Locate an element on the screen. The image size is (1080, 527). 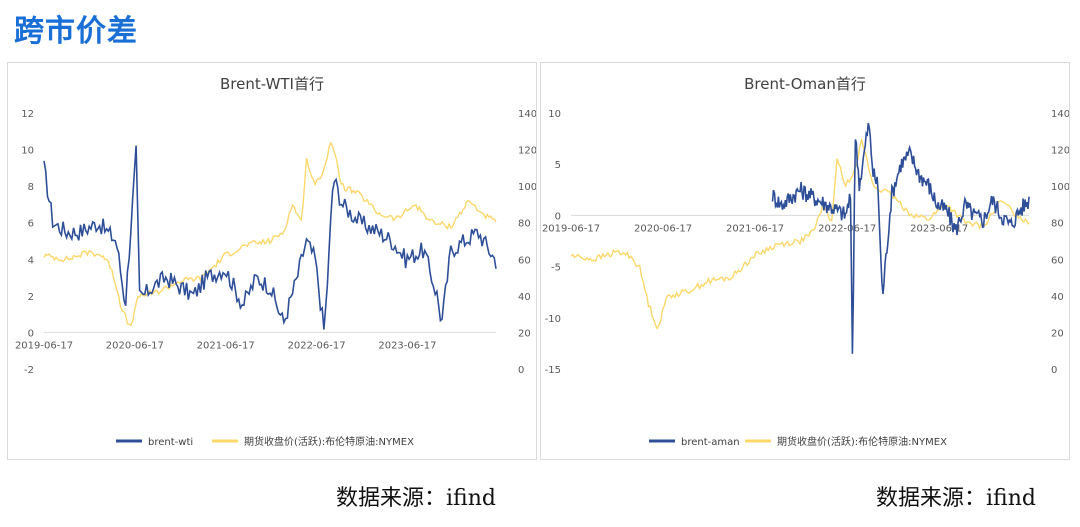
y-left-tick-label: -5 is located at coordinates (556, 268).